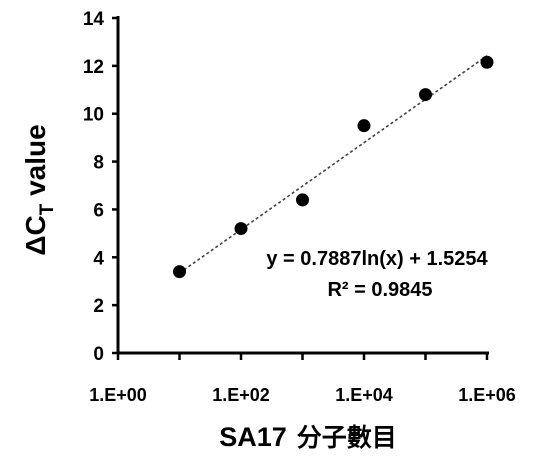 This screenshot has width=543, height=464. Describe the element at coordinates (98, 306) in the screenshot. I see `y-tick-label: 2` at that location.